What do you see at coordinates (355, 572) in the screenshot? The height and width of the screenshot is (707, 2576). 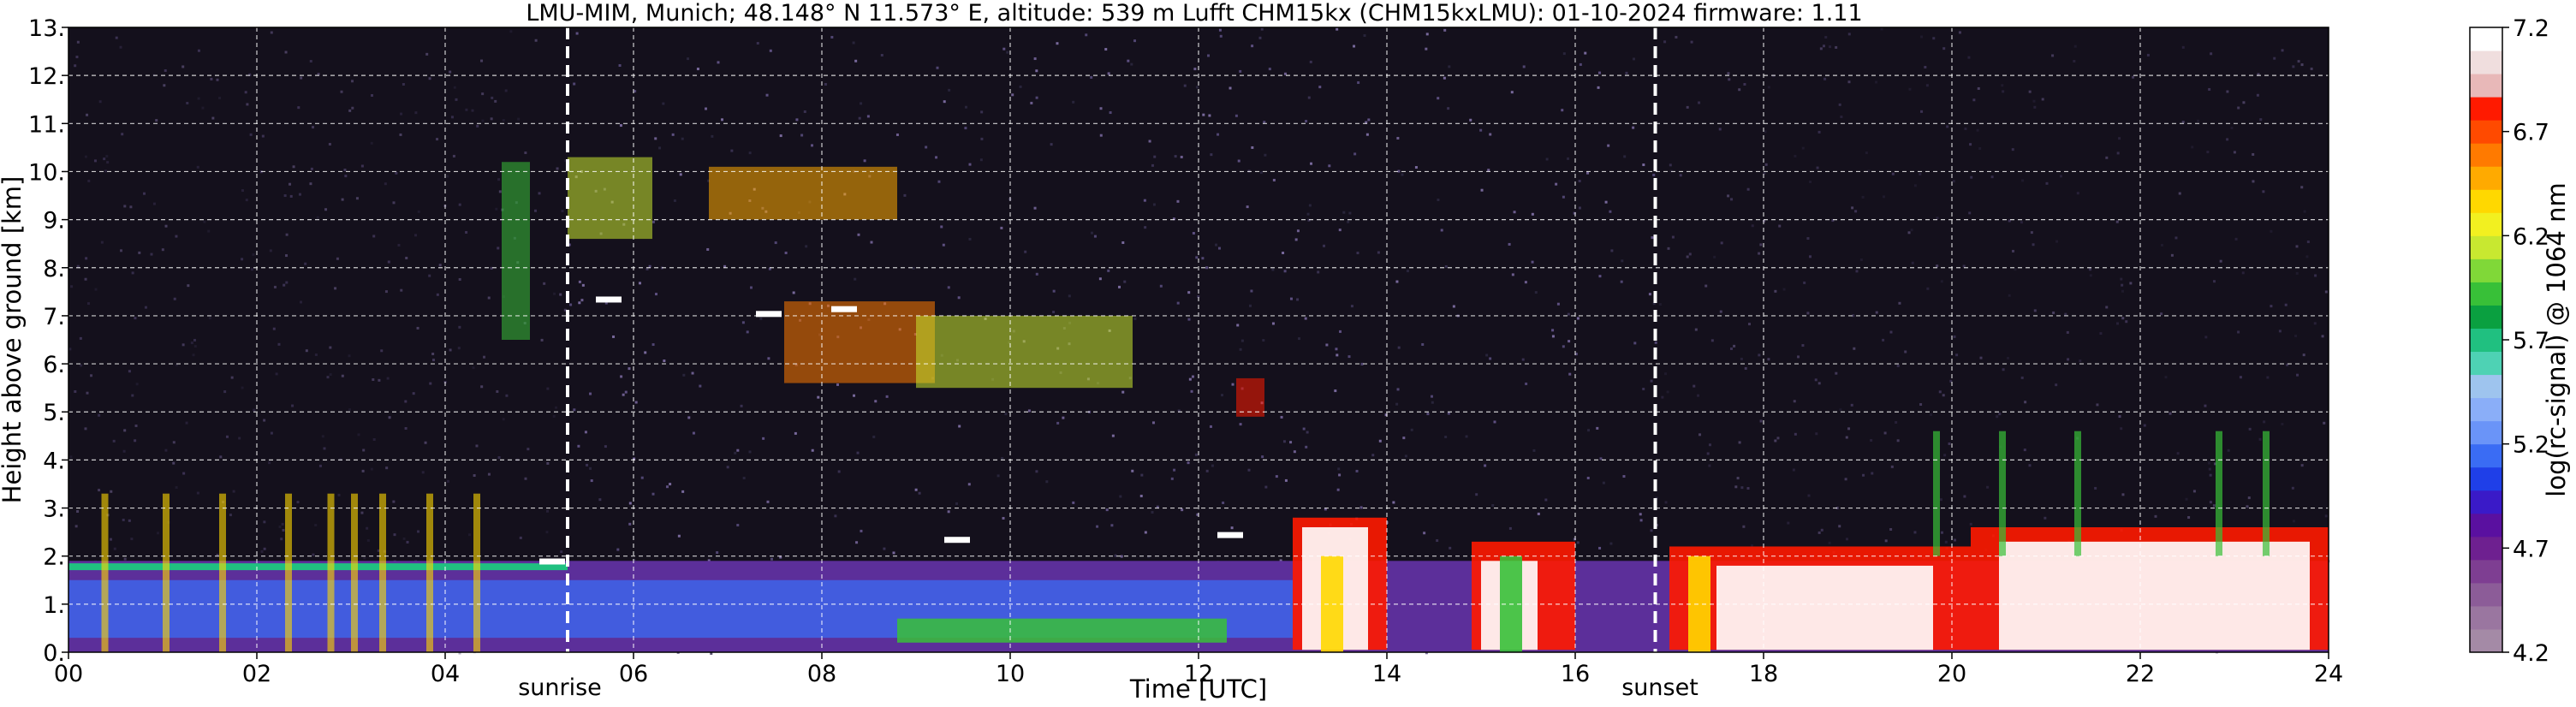 I see `aerosol-spike` at bounding box center [355, 572].